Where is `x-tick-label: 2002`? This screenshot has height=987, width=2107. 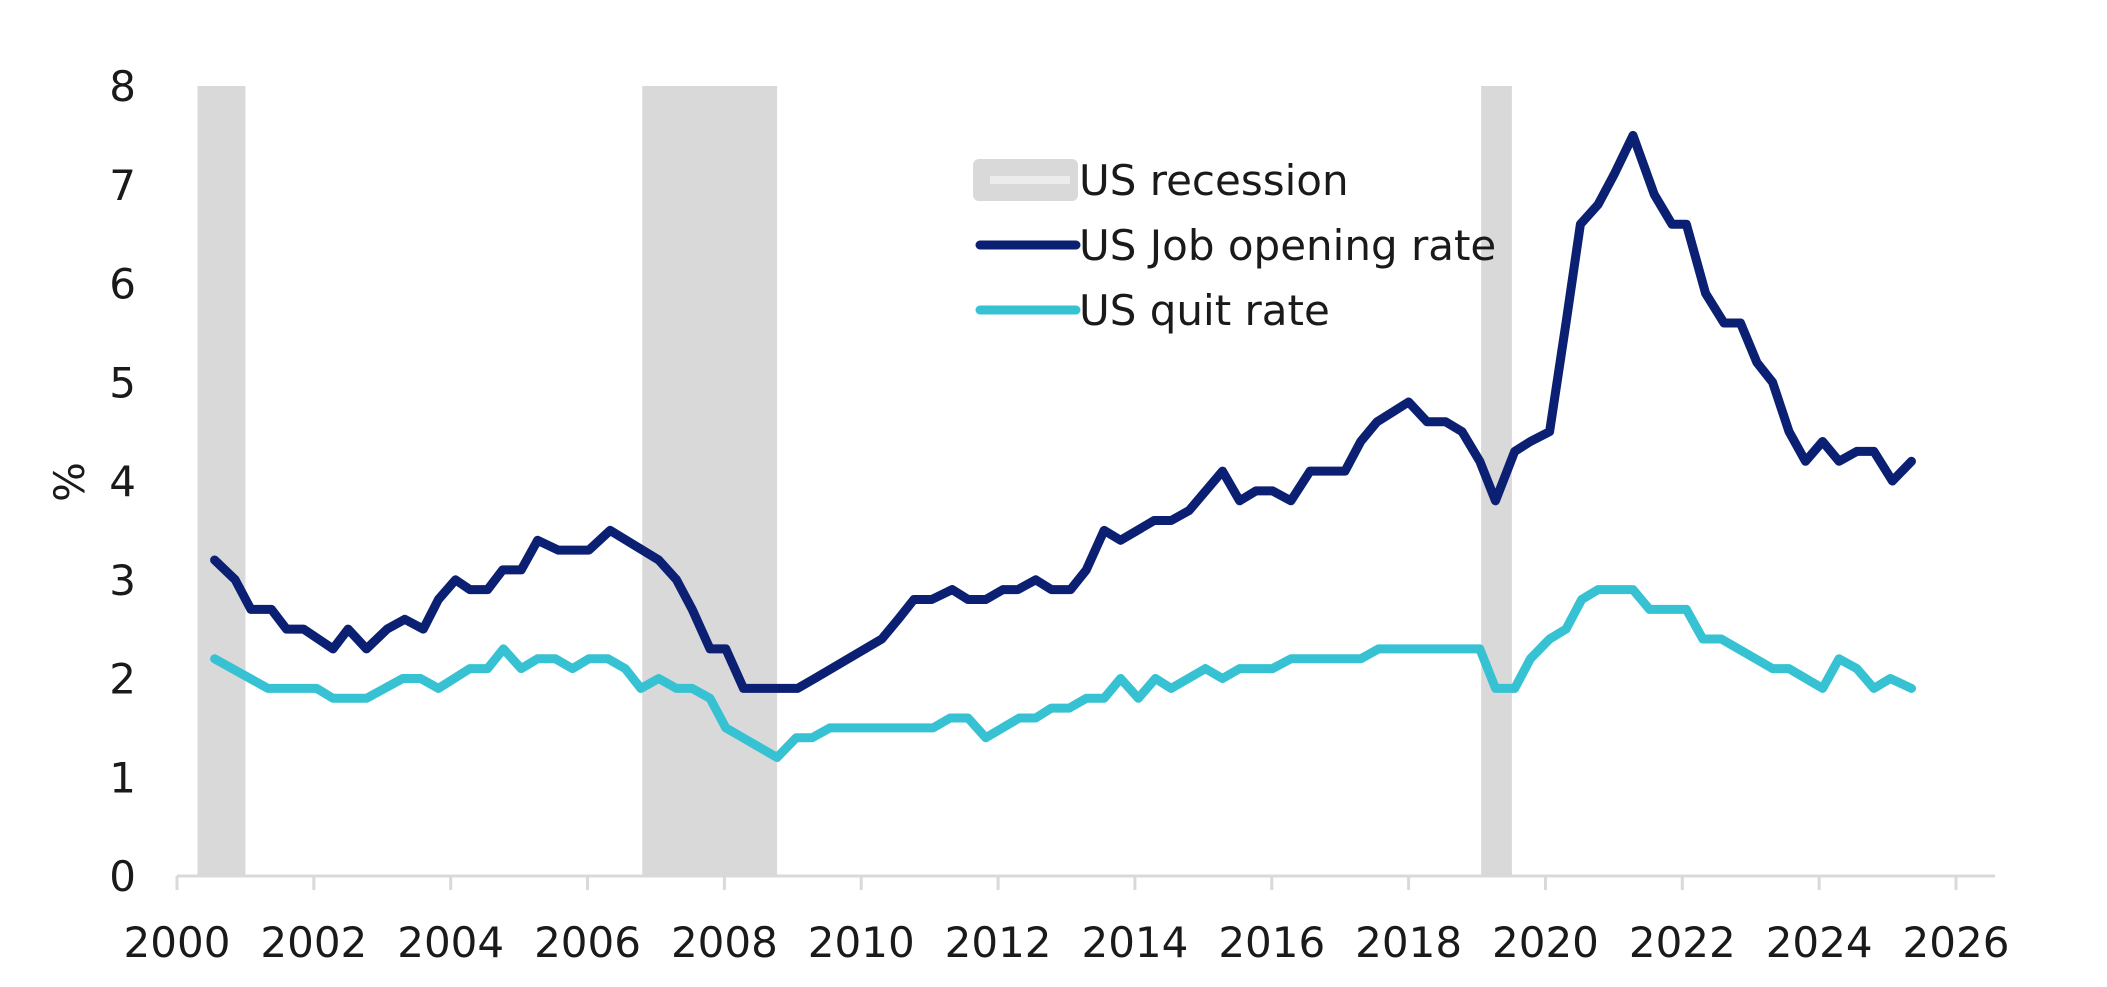 x-tick-label: 2002 is located at coordinates (313, 942).